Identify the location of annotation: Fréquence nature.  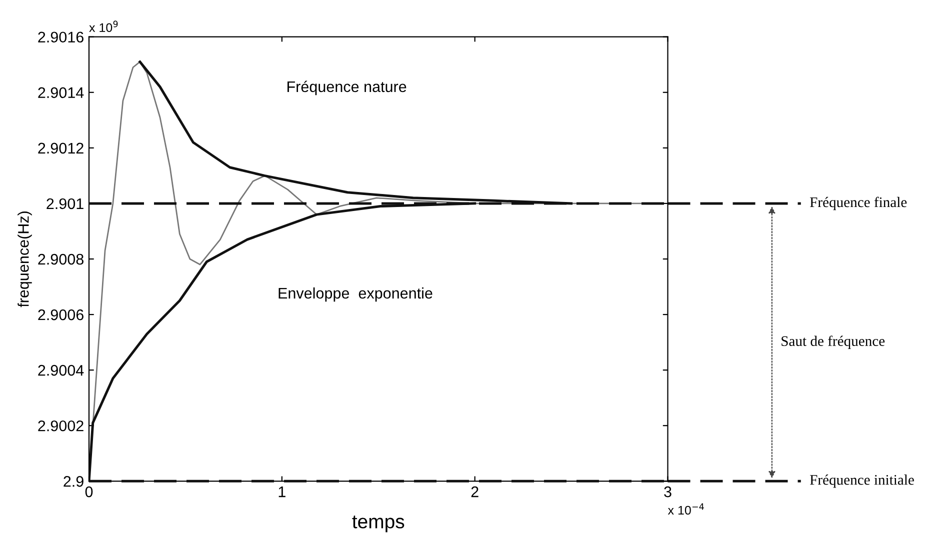
(347, 88).